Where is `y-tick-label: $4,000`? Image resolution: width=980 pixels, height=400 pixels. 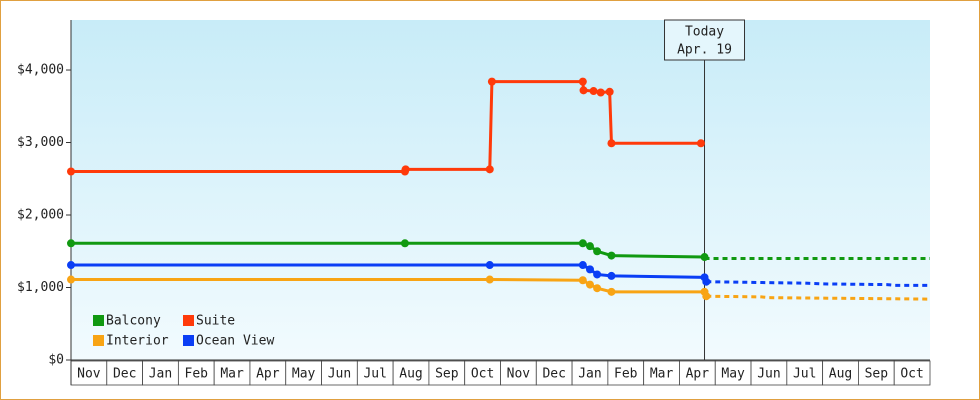
y-tick-label: $4,000 is located at coordinates (40, 70).